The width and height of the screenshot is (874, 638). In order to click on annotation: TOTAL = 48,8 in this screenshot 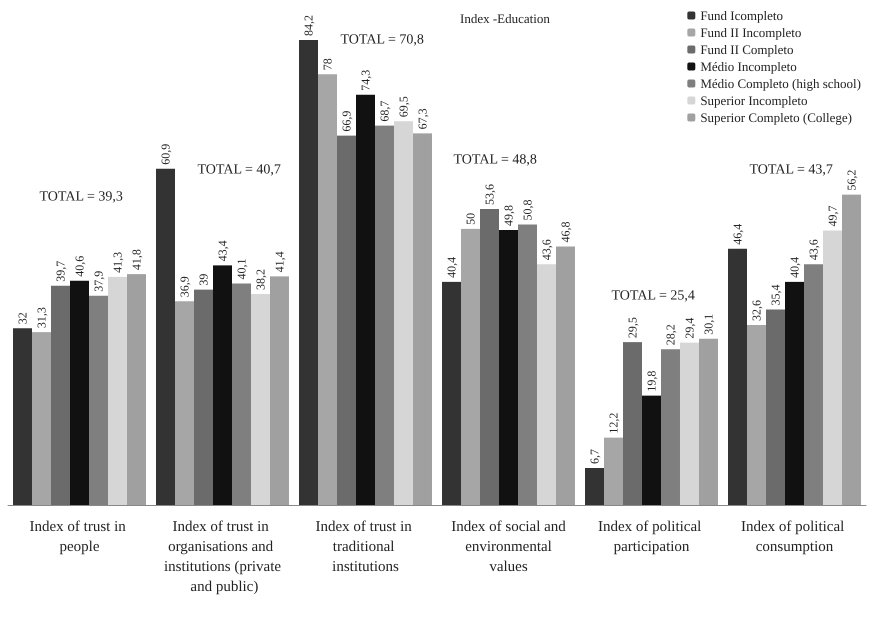, I will do `click(495, 160)`.